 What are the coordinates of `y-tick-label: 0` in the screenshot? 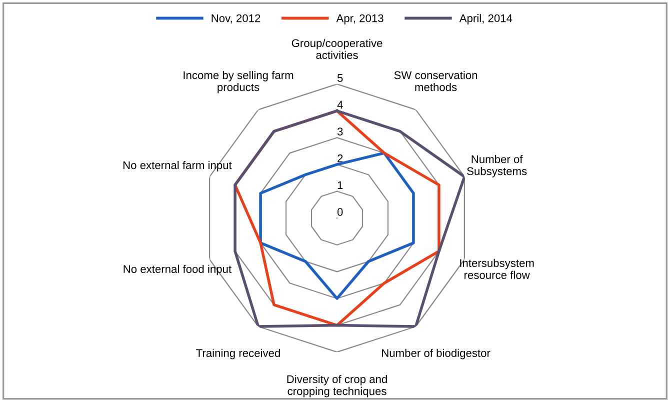 It's located at (340, 212).